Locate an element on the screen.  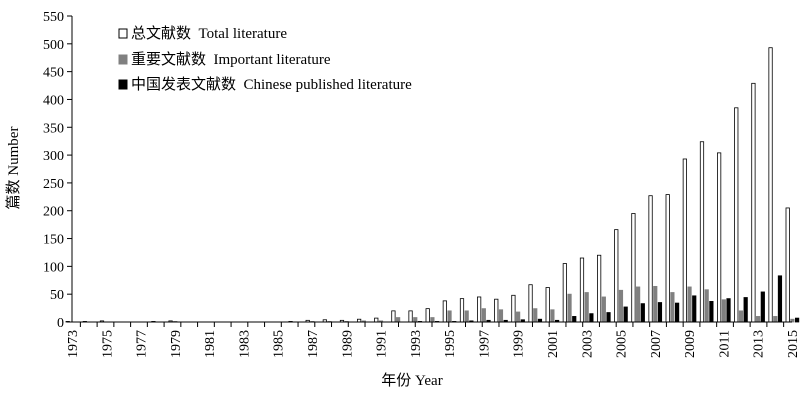
x-tick-label: 1987 is located at coordinates (313, 344).